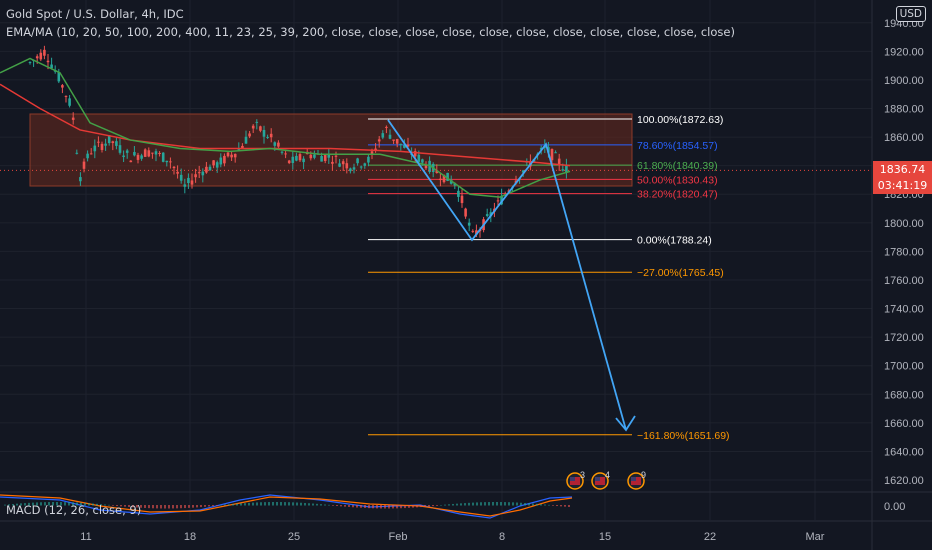  What do you see at coordinates (910, 14) in the screenshot?
I see `currency-button: USD` at bounding box center [910, 14].